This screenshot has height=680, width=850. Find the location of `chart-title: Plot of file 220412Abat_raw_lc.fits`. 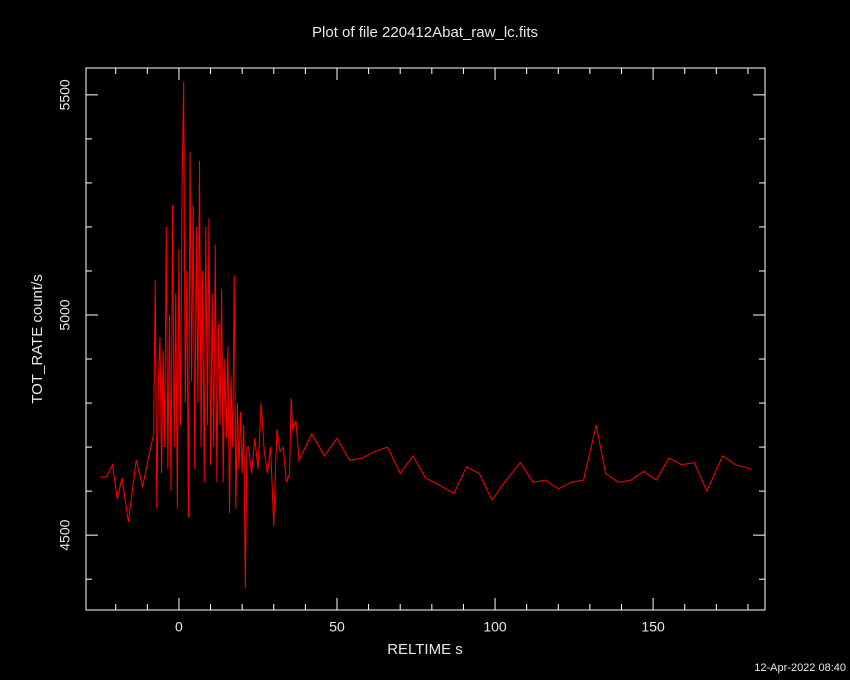

chart-title: Plot of file 220412Abat_raw_lc.fits is located at coordinates (425, 32).